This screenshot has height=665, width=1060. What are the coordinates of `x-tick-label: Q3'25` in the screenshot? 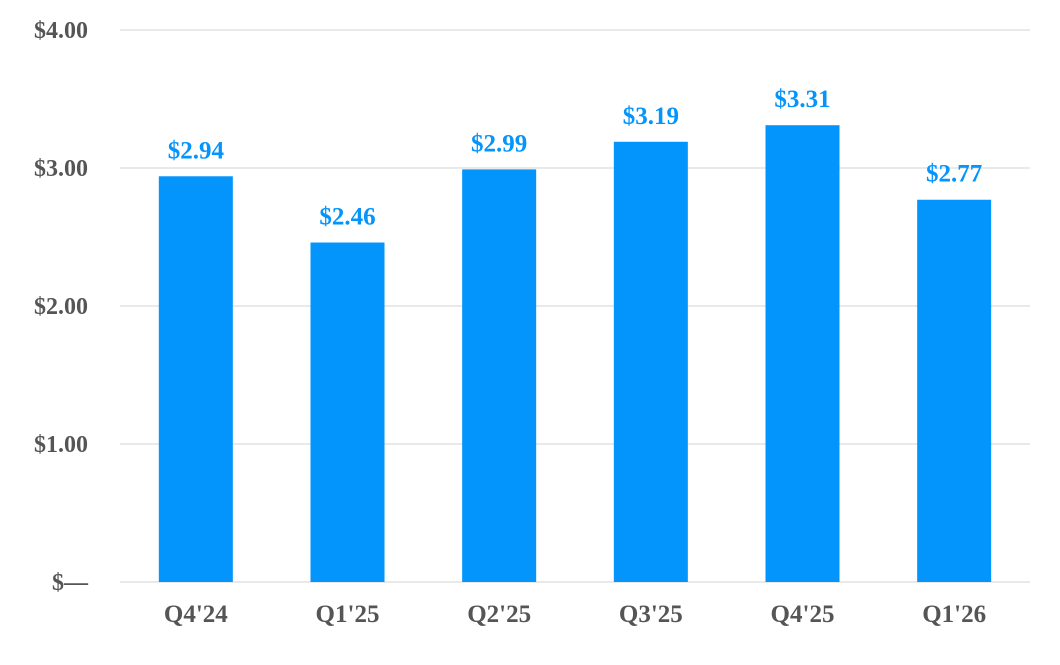 It's located at (651, 614).